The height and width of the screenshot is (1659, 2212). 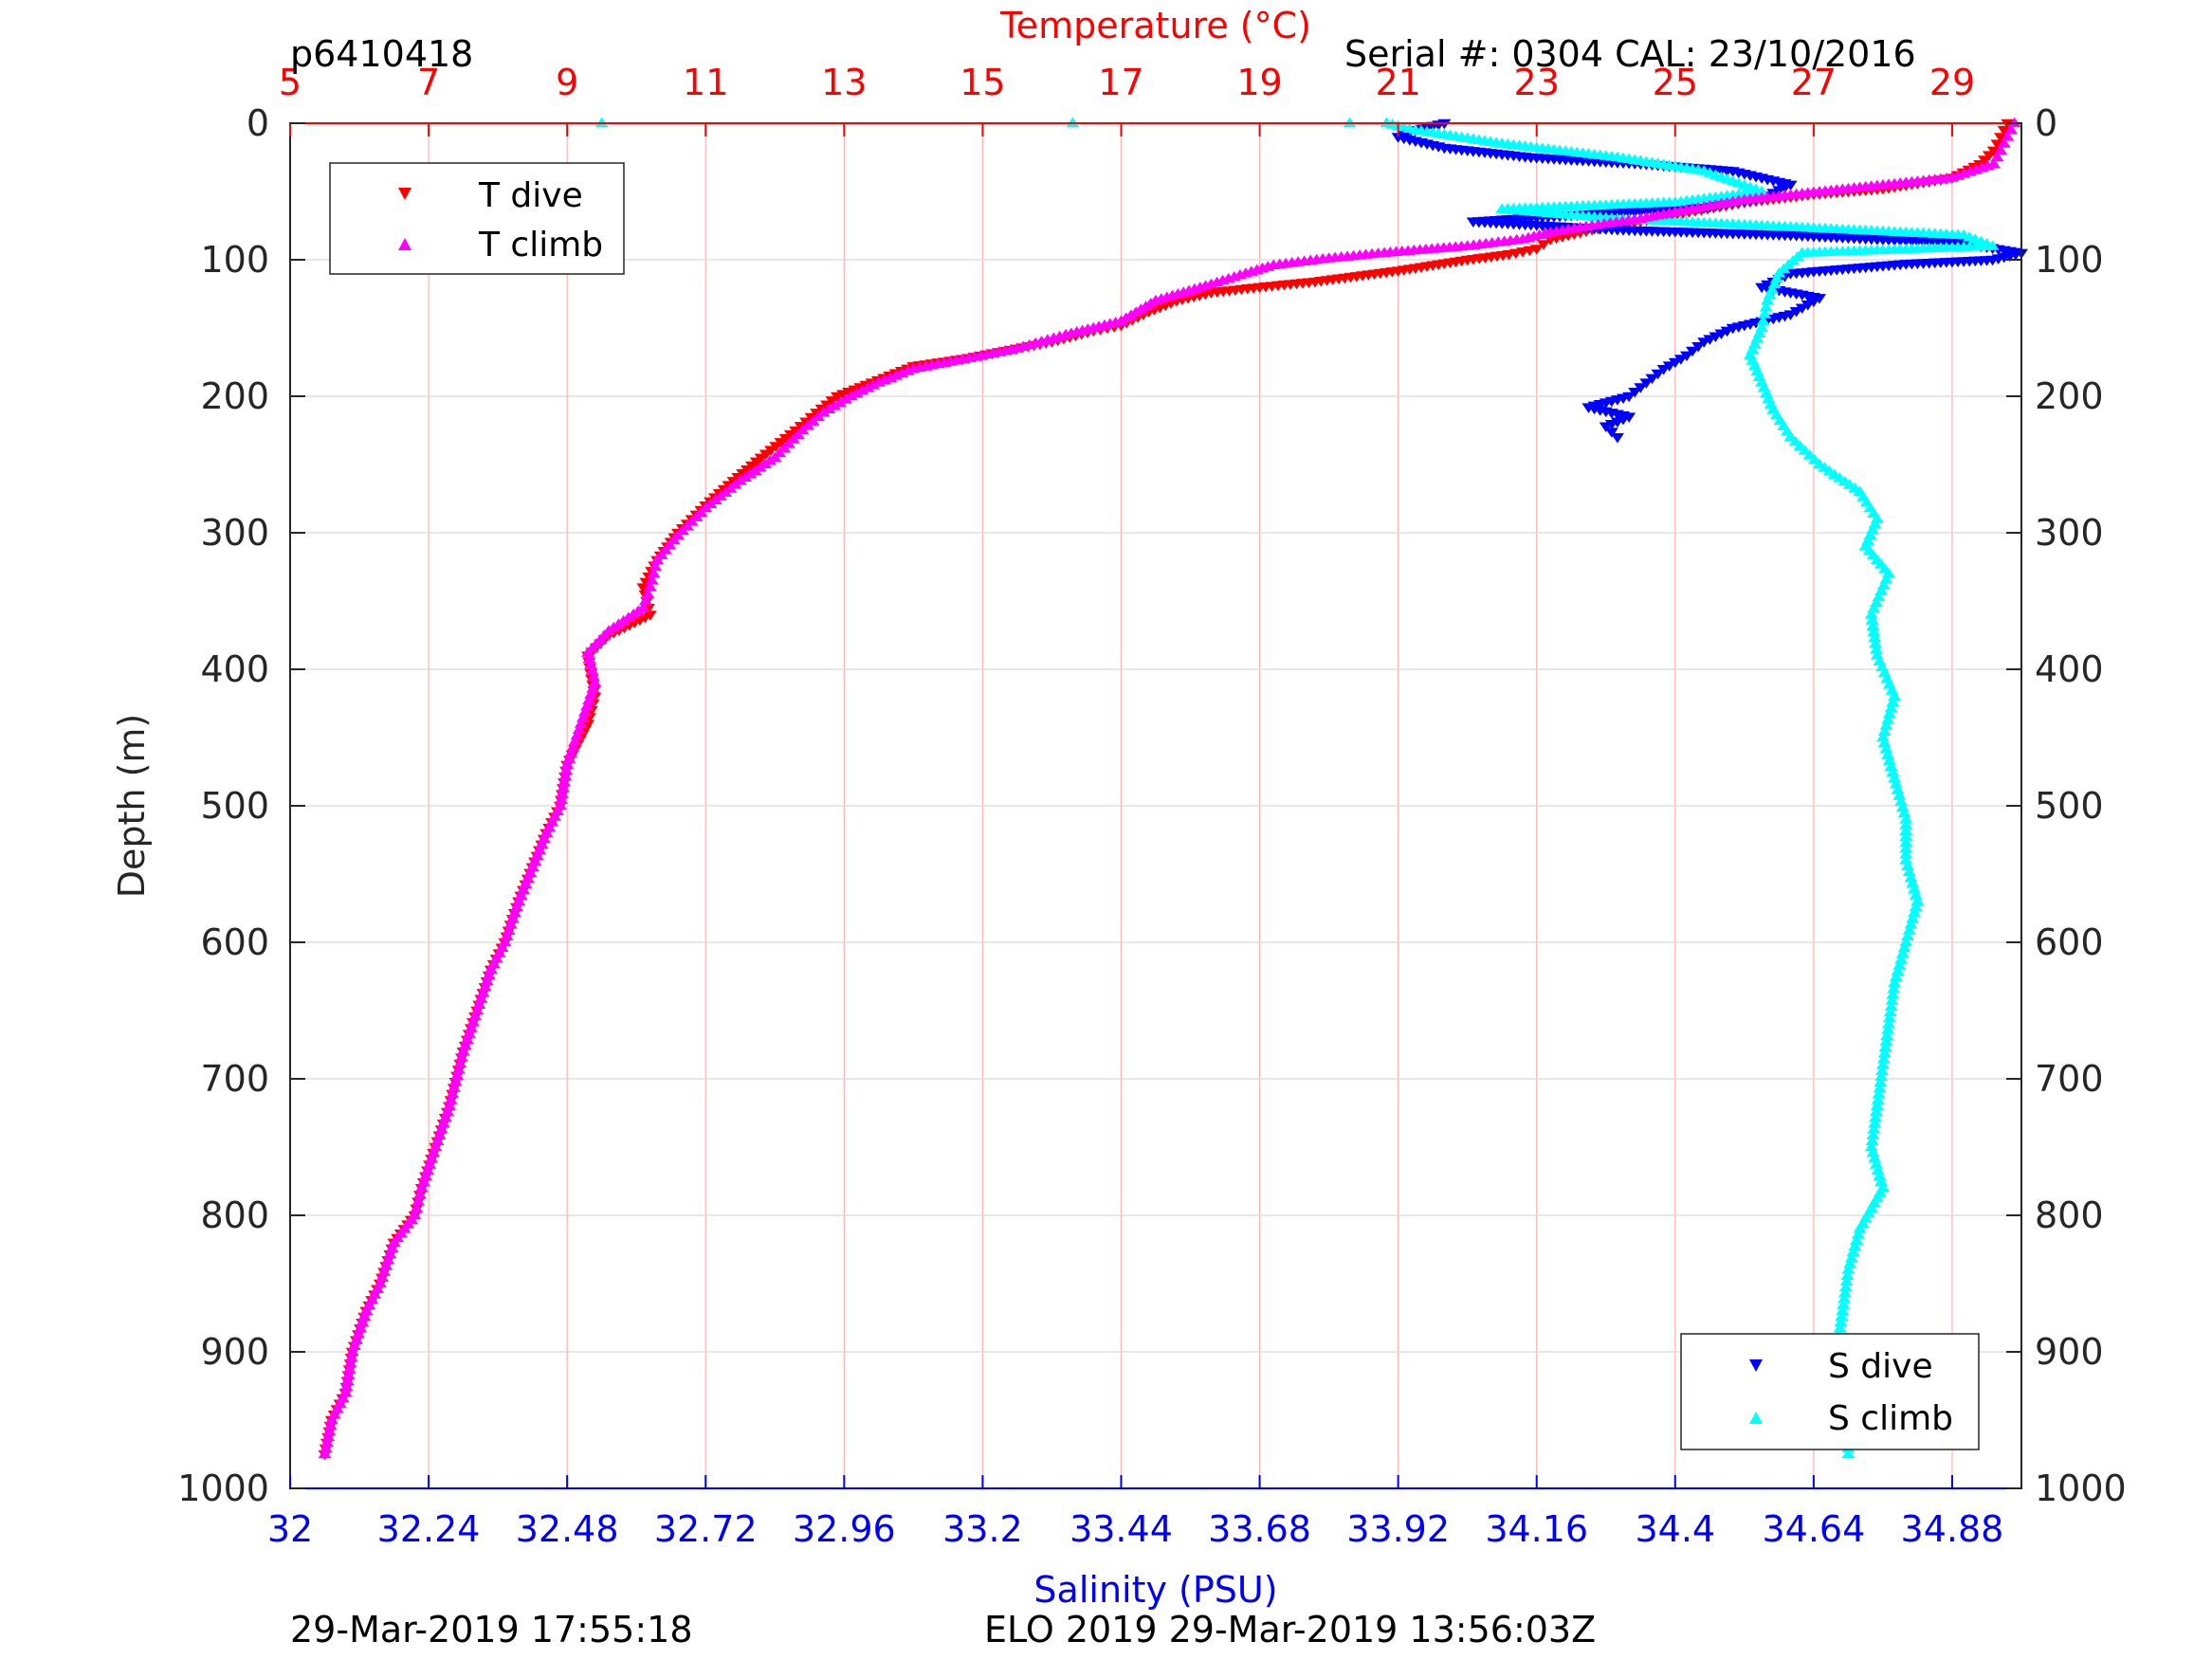 What do you see at coordinates (1952, 1529) in the screenshot?
I see `salinity-tick-label: 34.88` at bounding box center [1952, 1529].